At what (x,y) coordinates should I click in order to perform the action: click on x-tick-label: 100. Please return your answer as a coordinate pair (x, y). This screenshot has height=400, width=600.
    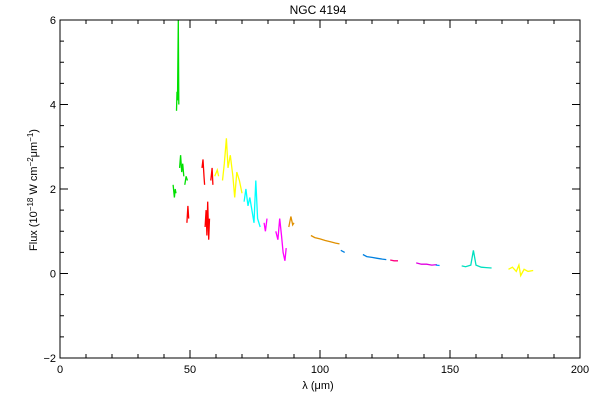
    Looking at the image, I should click on (320, 370).